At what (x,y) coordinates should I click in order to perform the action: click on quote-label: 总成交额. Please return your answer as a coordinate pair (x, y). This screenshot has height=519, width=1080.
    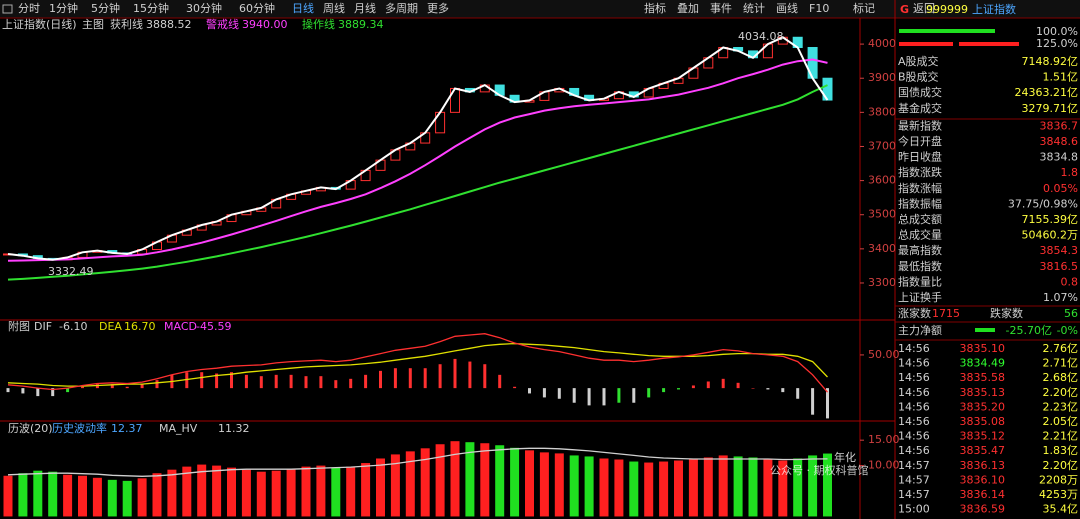
    Looking at the image, I should click on (920, 219).